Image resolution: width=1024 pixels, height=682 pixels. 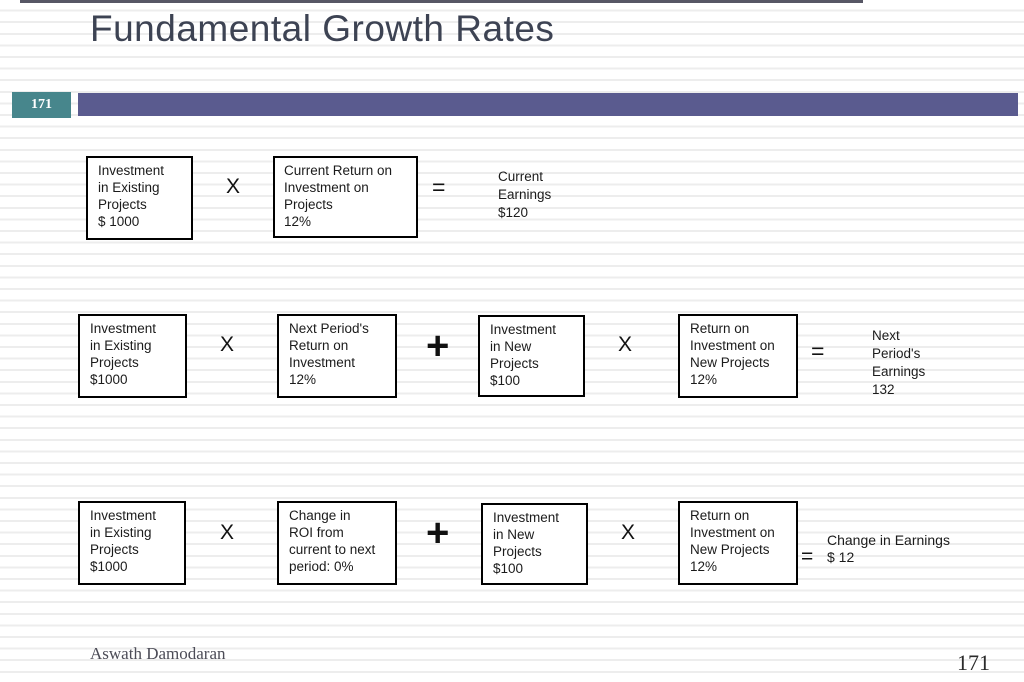 What do you see at coordinates (888, 540) in the screenshot?
I see `result-change-in-earnings-label: Change in Earnings` at bounding box center [888, 540].